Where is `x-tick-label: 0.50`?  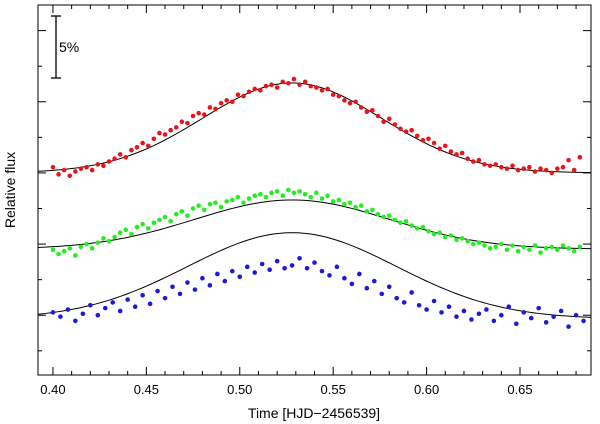
x-tick-label: 0.50 is located at coordinates (239, 389).